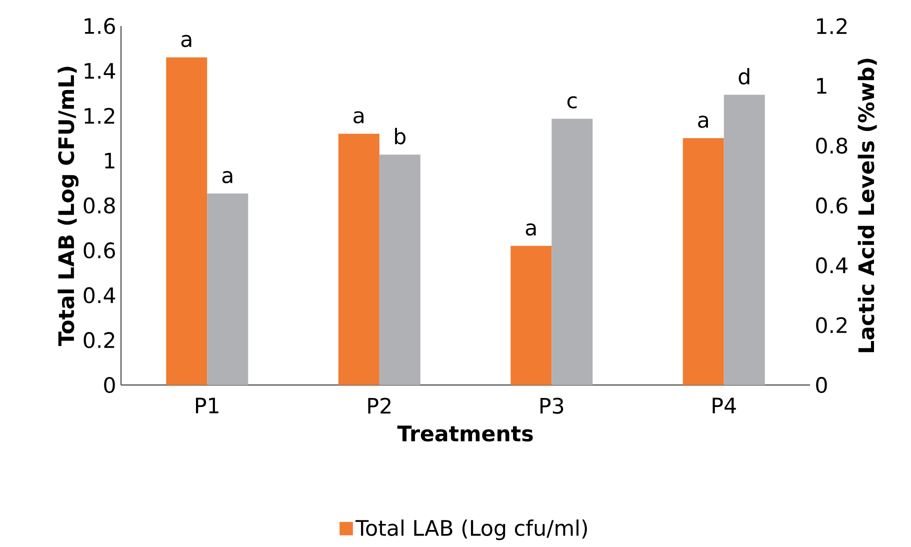 Image resolution: width=911 pixels, height=547 pixels. Describe the element at coordinates (572, 102) in the screenshot. I see `data-label: c` at that location.